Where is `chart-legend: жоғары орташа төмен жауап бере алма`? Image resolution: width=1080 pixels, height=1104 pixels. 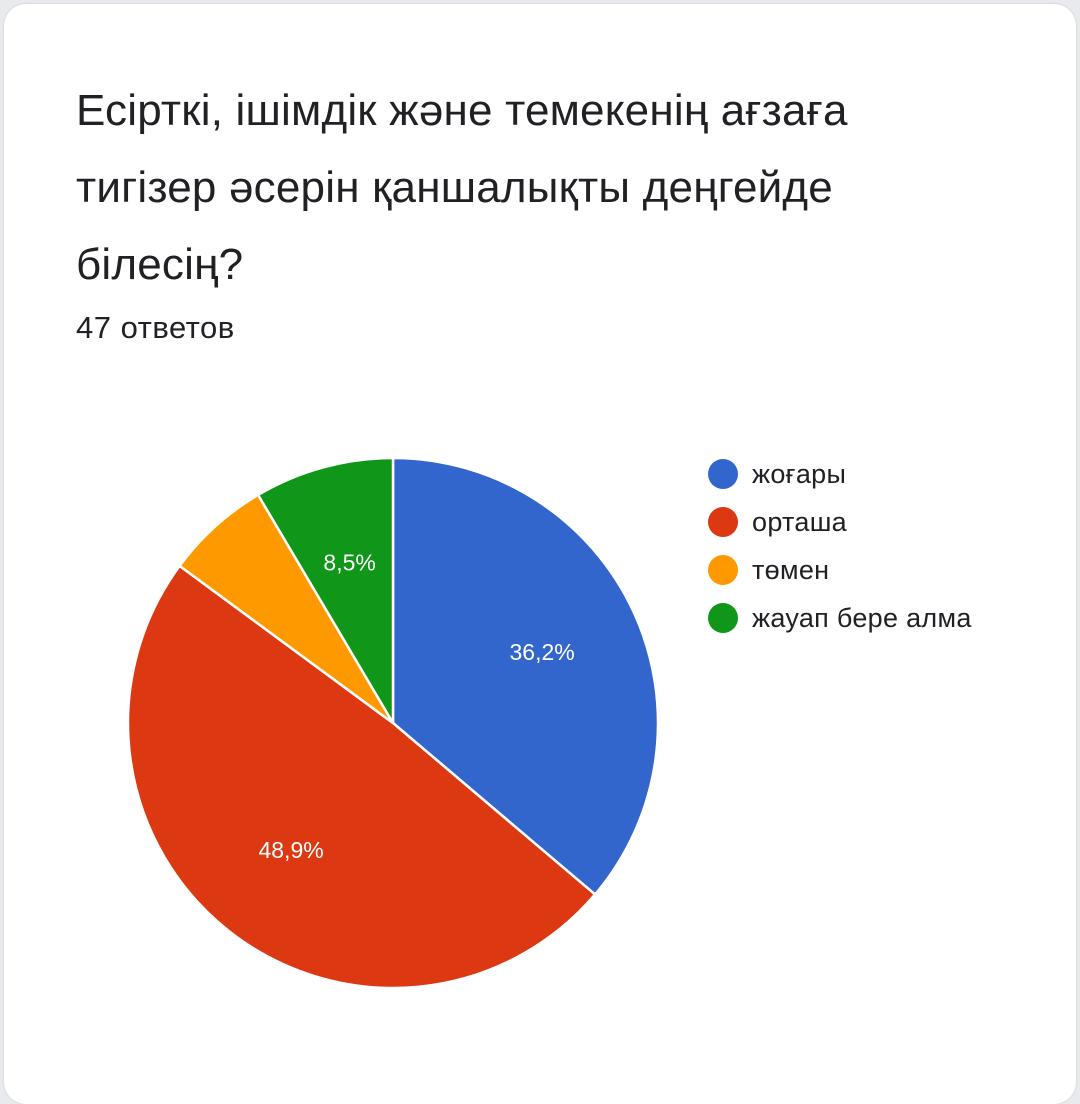
chart-legend: жоғары орташа төмен жауап бере алма is located at coordinates (840, 546).